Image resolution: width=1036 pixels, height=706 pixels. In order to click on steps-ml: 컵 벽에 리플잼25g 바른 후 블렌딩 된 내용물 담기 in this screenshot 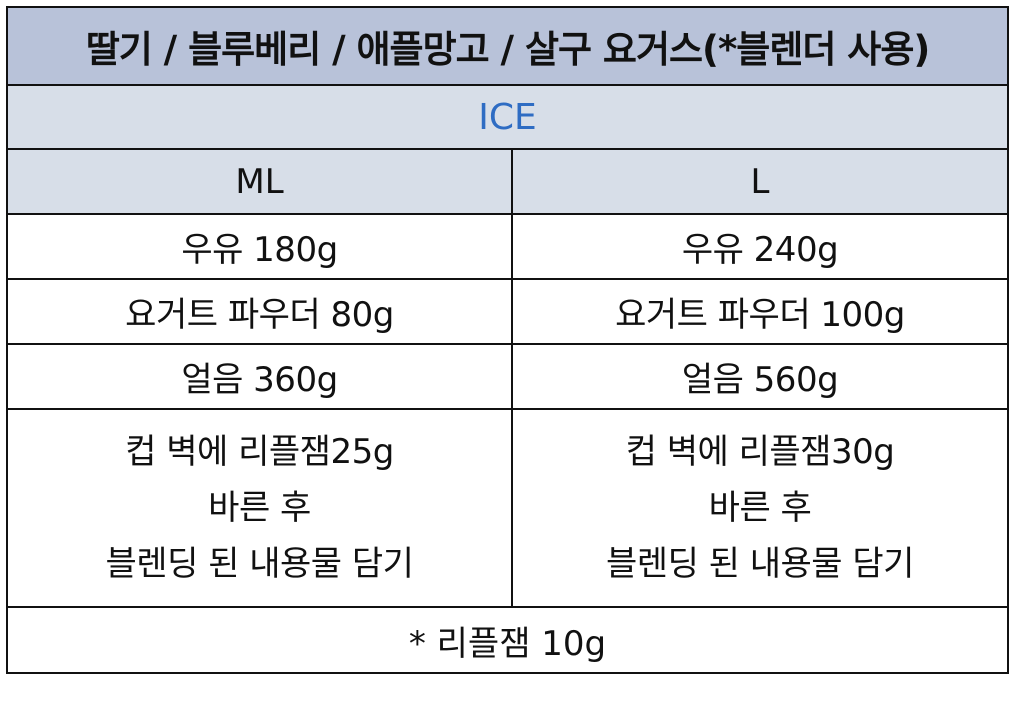, I will do `click(259, 508)`.